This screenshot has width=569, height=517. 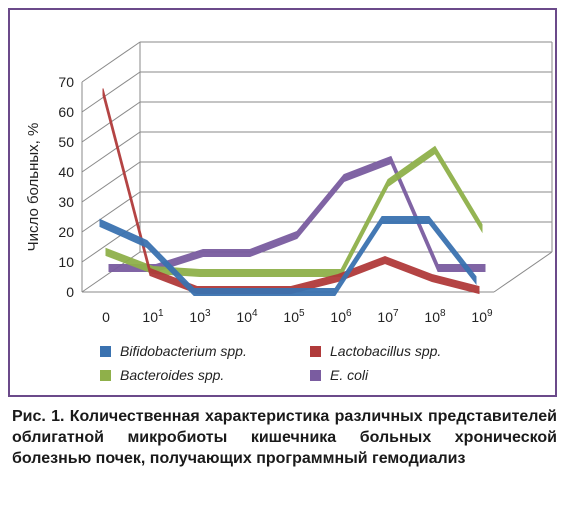 What do you see at coordinates (153, 316) in the screenshot?
I see `x-tick-label: 10¹` at bounding box center [153, 316].